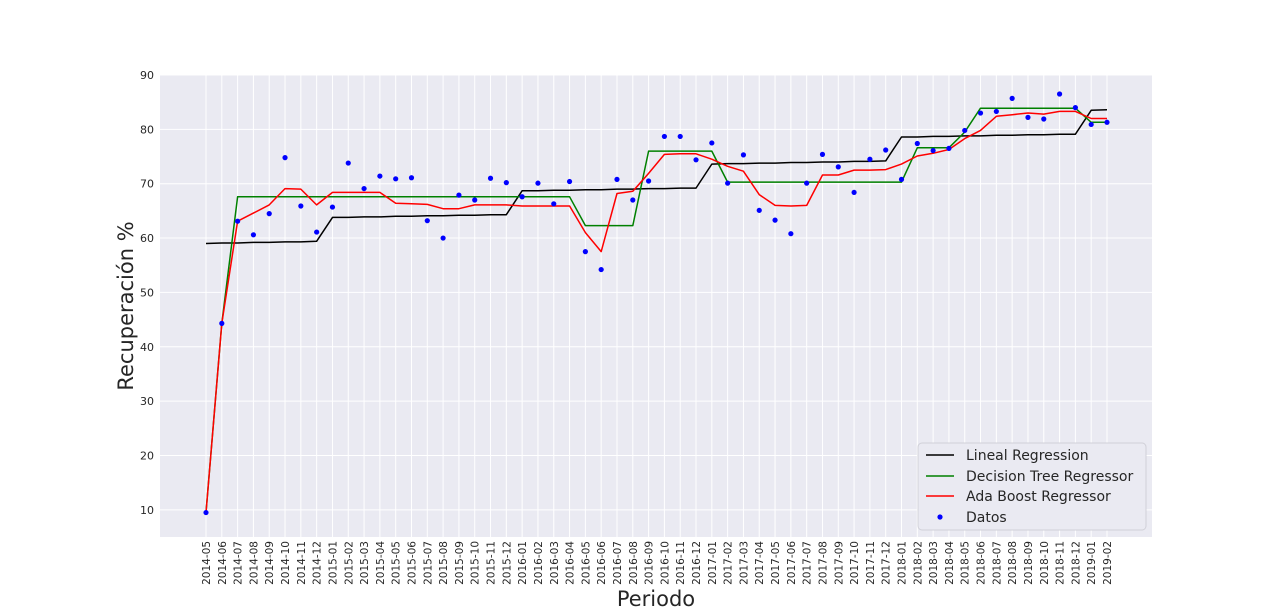 Image resolution: width=1280 pixels, height=614 pixels. What do you see at coordinates (397, 563) in the screenshot?
I see `x-tick-label: 2015-05` at bounding box center [397, 563].